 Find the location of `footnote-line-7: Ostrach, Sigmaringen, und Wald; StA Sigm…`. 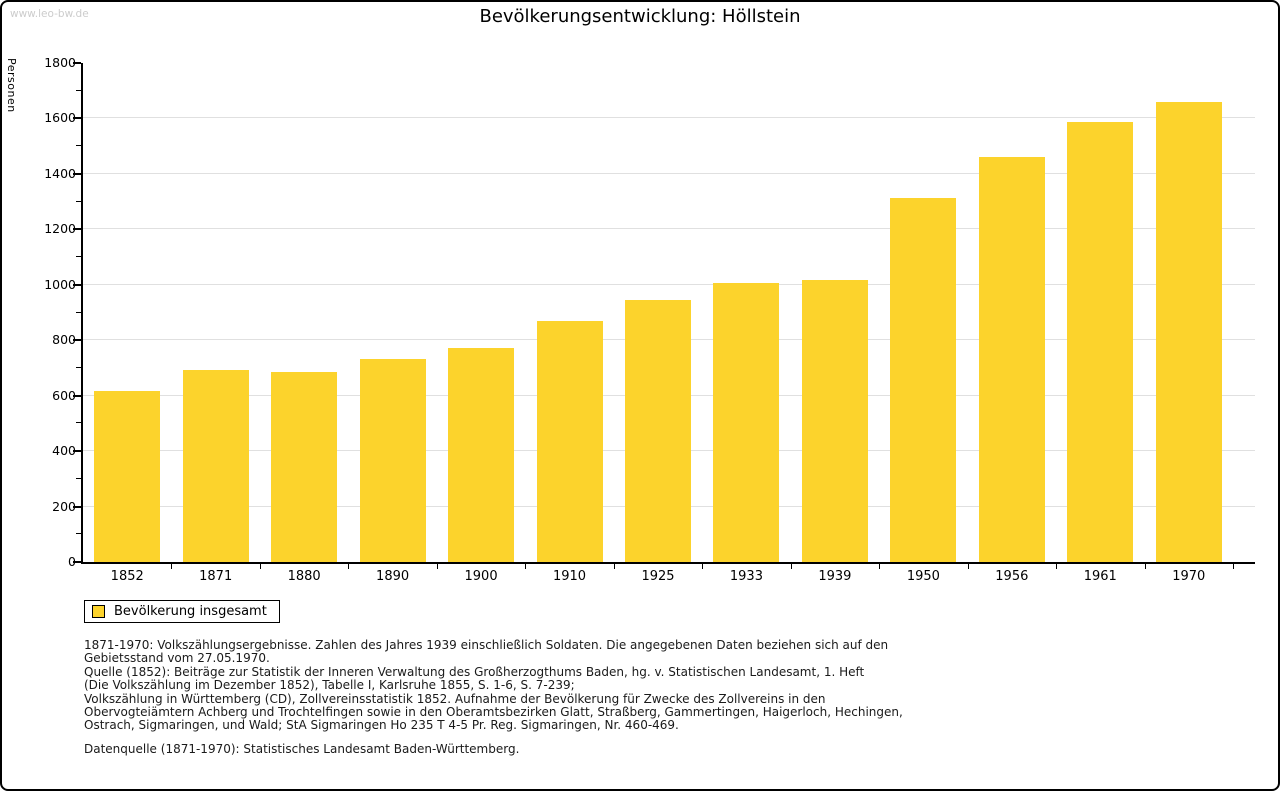

footnote-line-7: Ostrach, Sigmaringen, und Wald; StA Sigm… is located at coordinates (381, 725).